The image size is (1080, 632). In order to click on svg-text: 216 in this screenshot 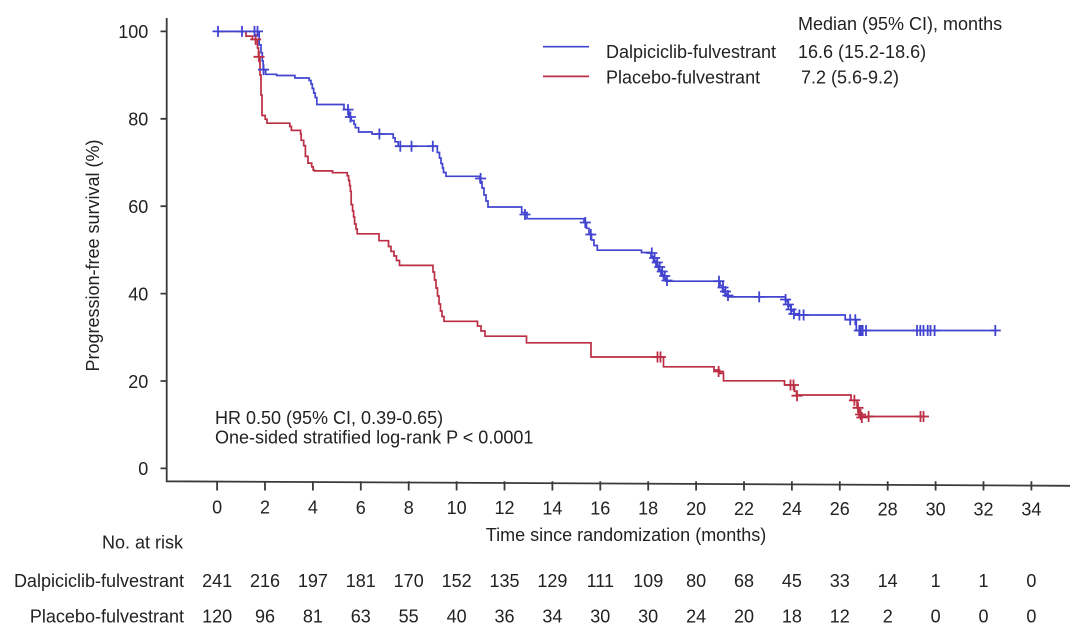, I will do `click(265, 581)`.